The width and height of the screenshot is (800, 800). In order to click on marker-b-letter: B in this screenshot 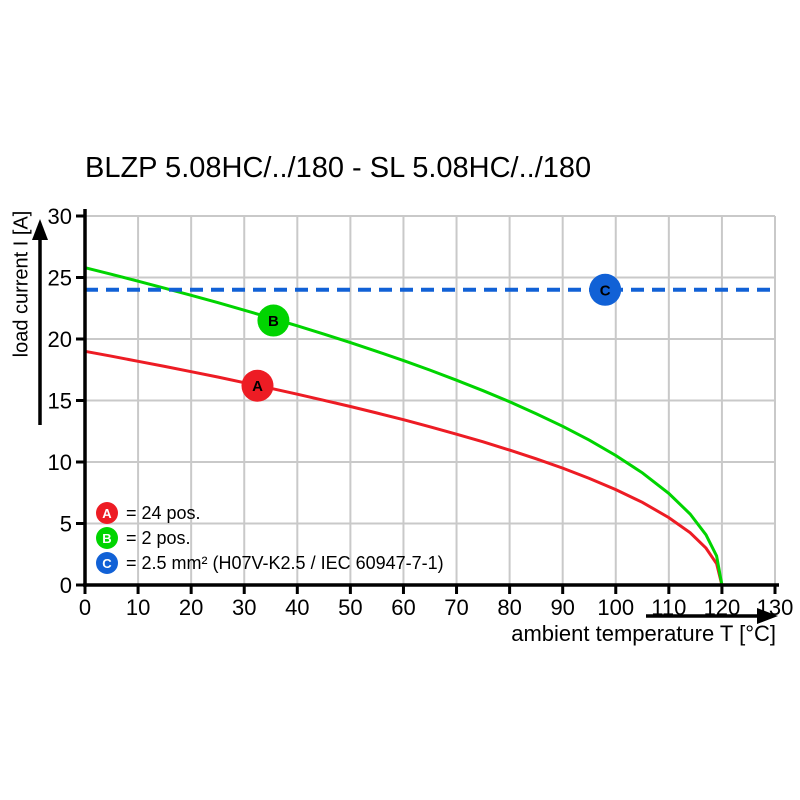, I will do `click(273, 321)`.